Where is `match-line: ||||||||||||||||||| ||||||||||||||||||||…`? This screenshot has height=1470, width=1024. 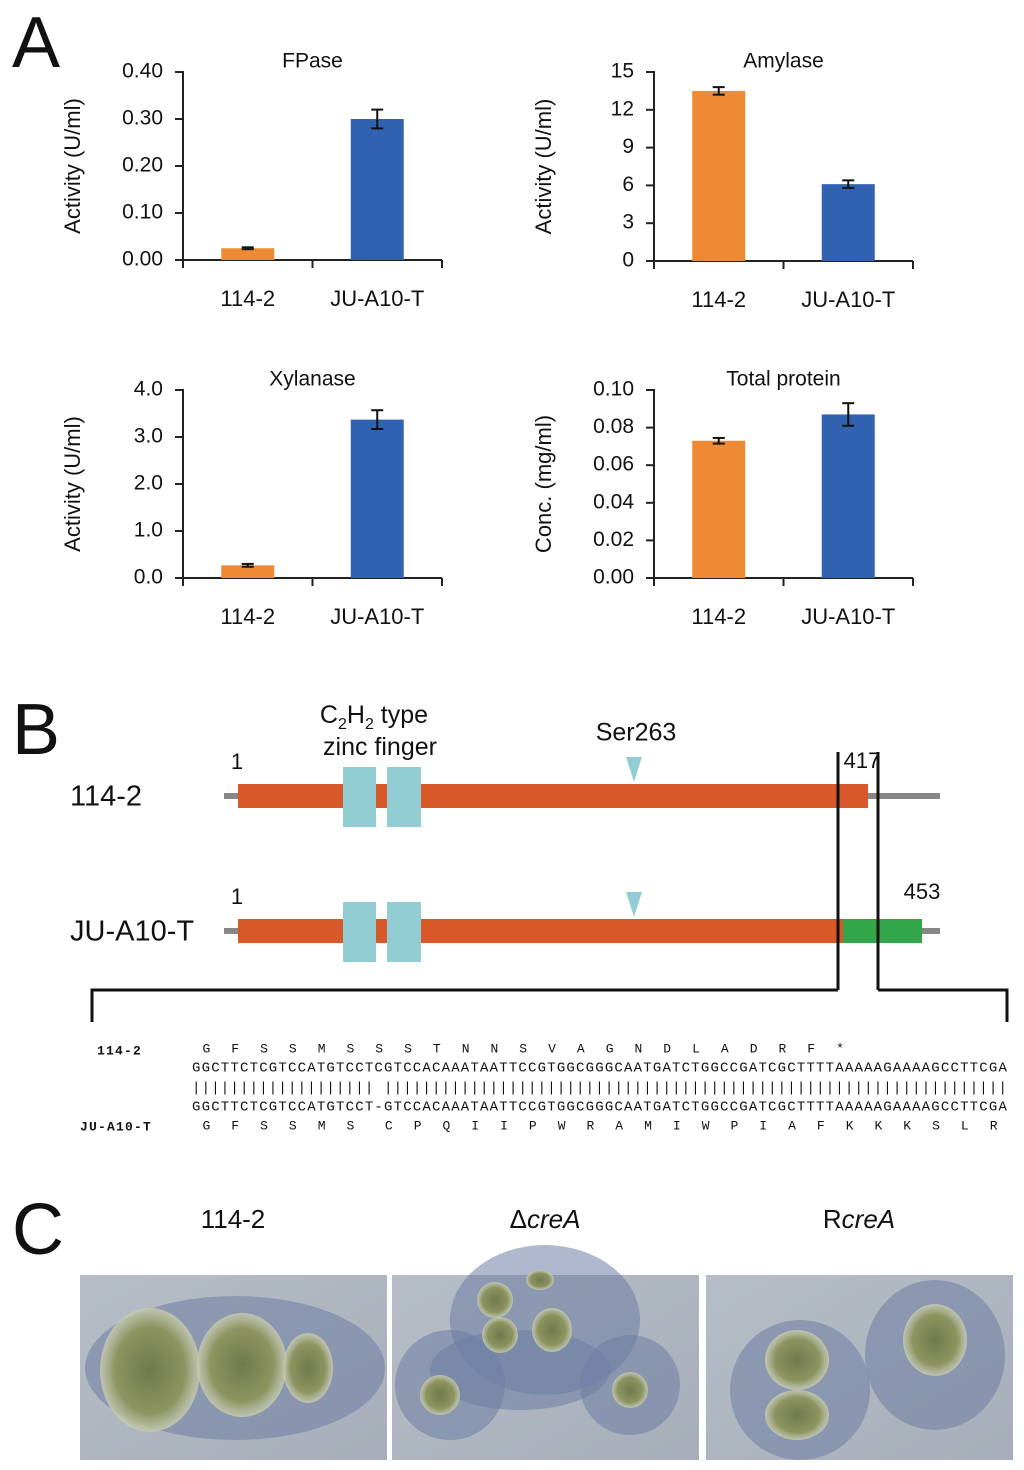
match-line: ||||||||||||||||||| ||||||||||||||||||||… is located at coordinates (600, 1089).